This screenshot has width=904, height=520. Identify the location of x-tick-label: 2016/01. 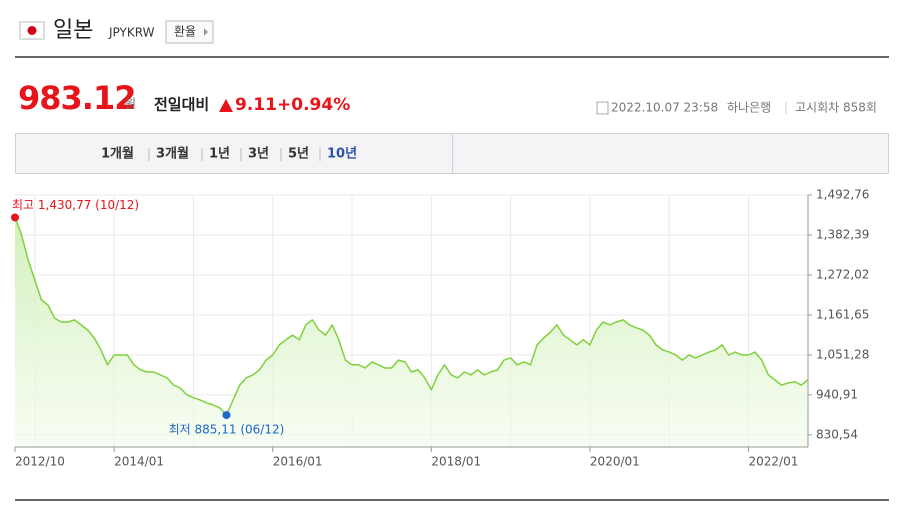
(298, 462).